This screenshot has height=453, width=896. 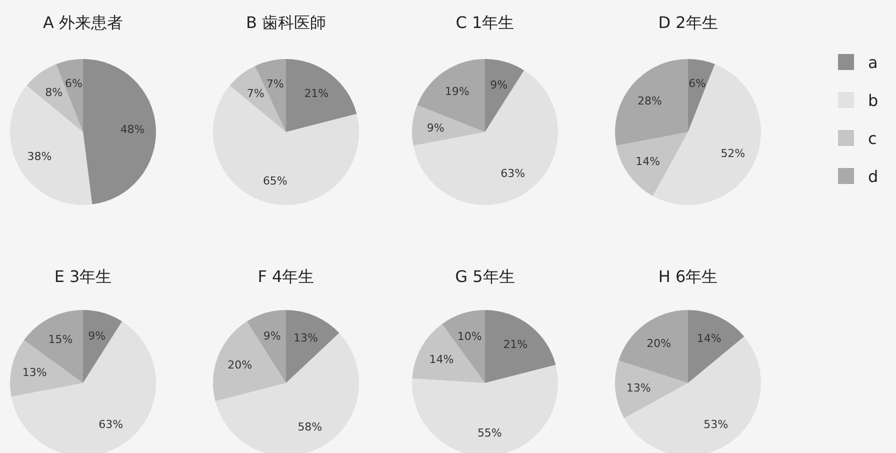 I want to click on data-label: 58%, so click(x=310, y=427).